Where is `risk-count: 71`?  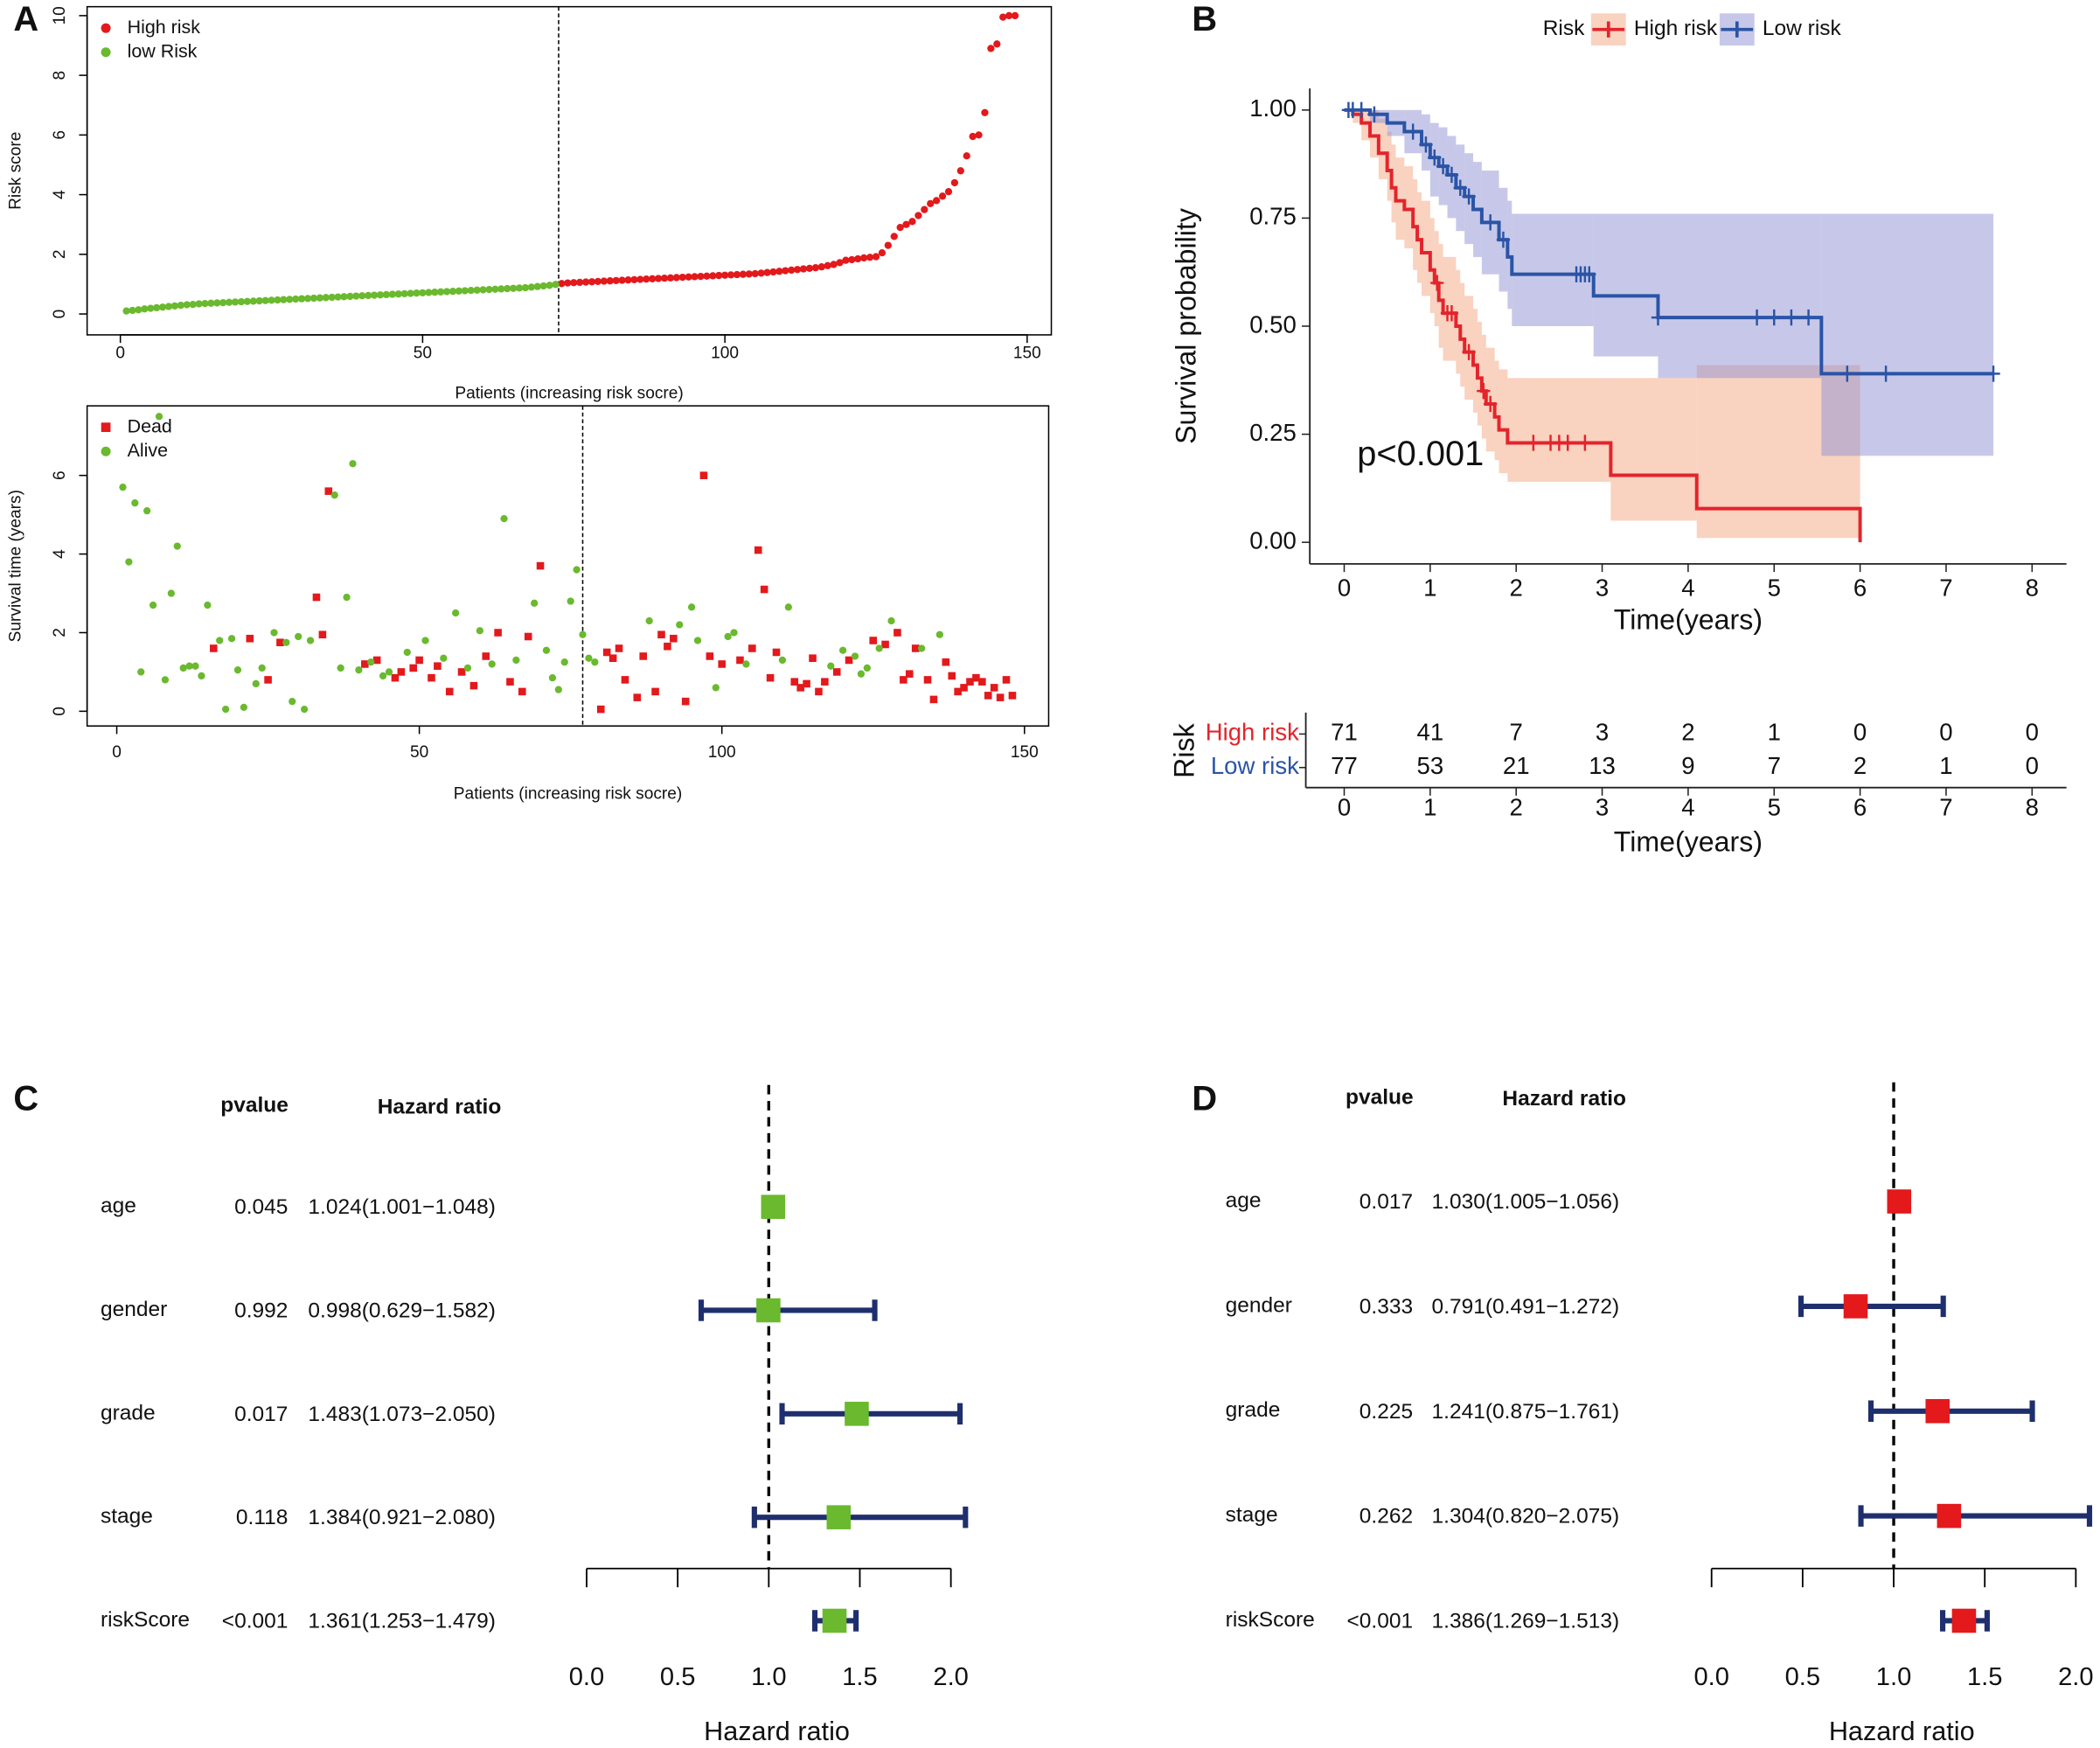
risk-count: 71 is located at coordinates (1344, 733).